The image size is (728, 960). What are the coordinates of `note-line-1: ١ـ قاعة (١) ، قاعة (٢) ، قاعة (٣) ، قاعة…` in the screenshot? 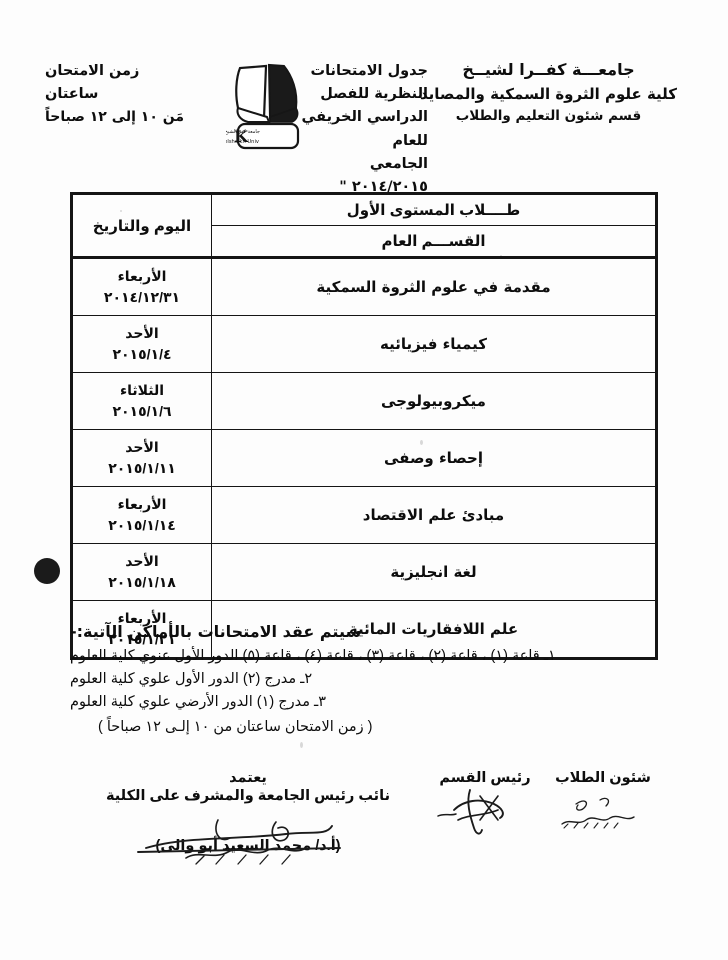 It's located at (313, 656).